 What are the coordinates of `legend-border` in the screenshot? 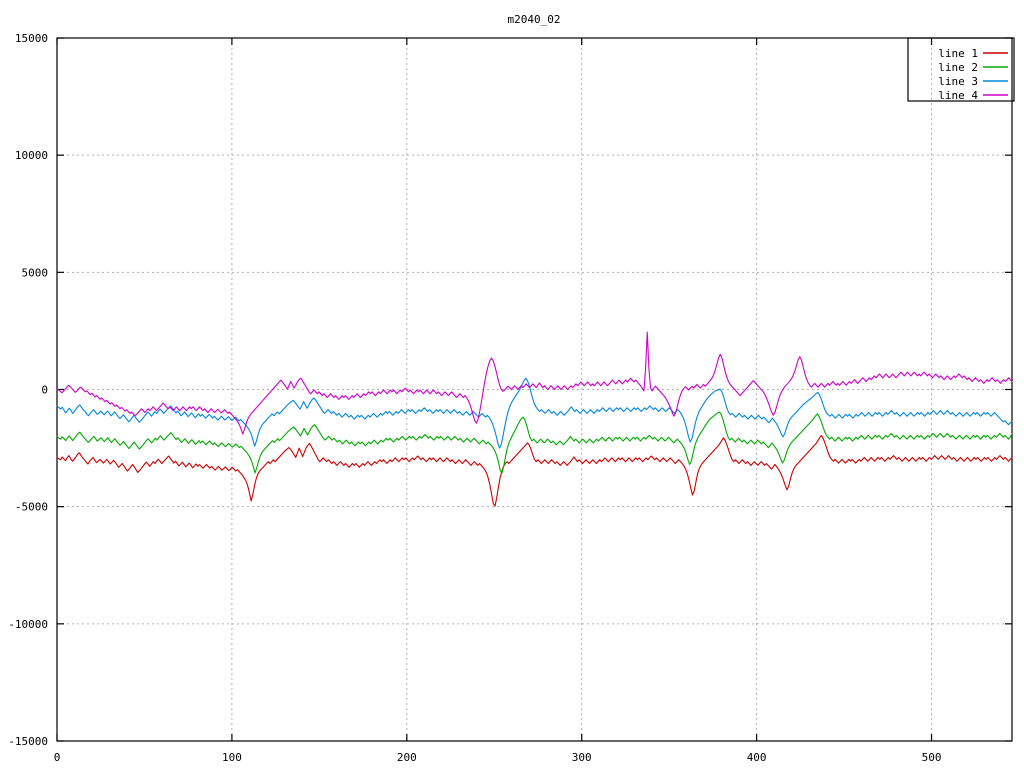 It's located at (961, 69).